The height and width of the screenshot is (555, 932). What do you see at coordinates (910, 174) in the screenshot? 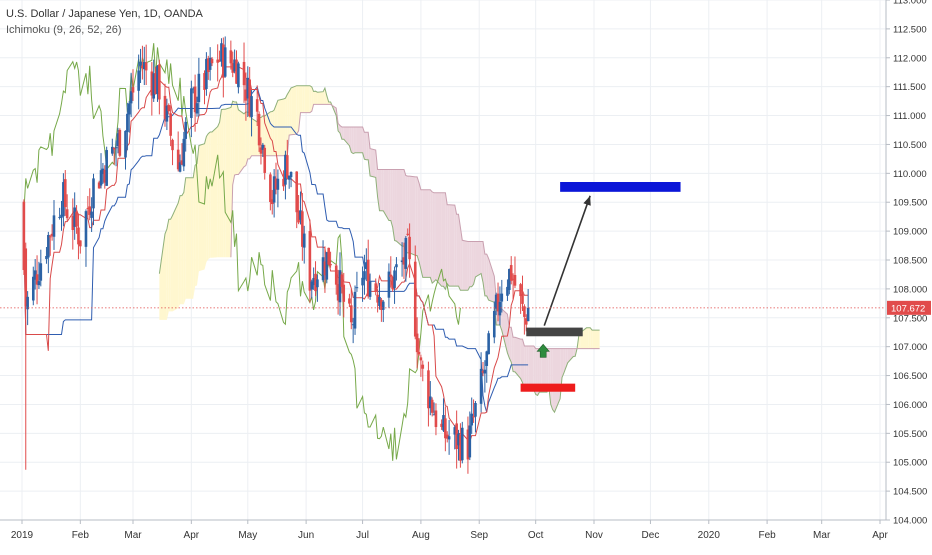
I see `y-tick-label: 110.000` at bounding box center [910, 174].